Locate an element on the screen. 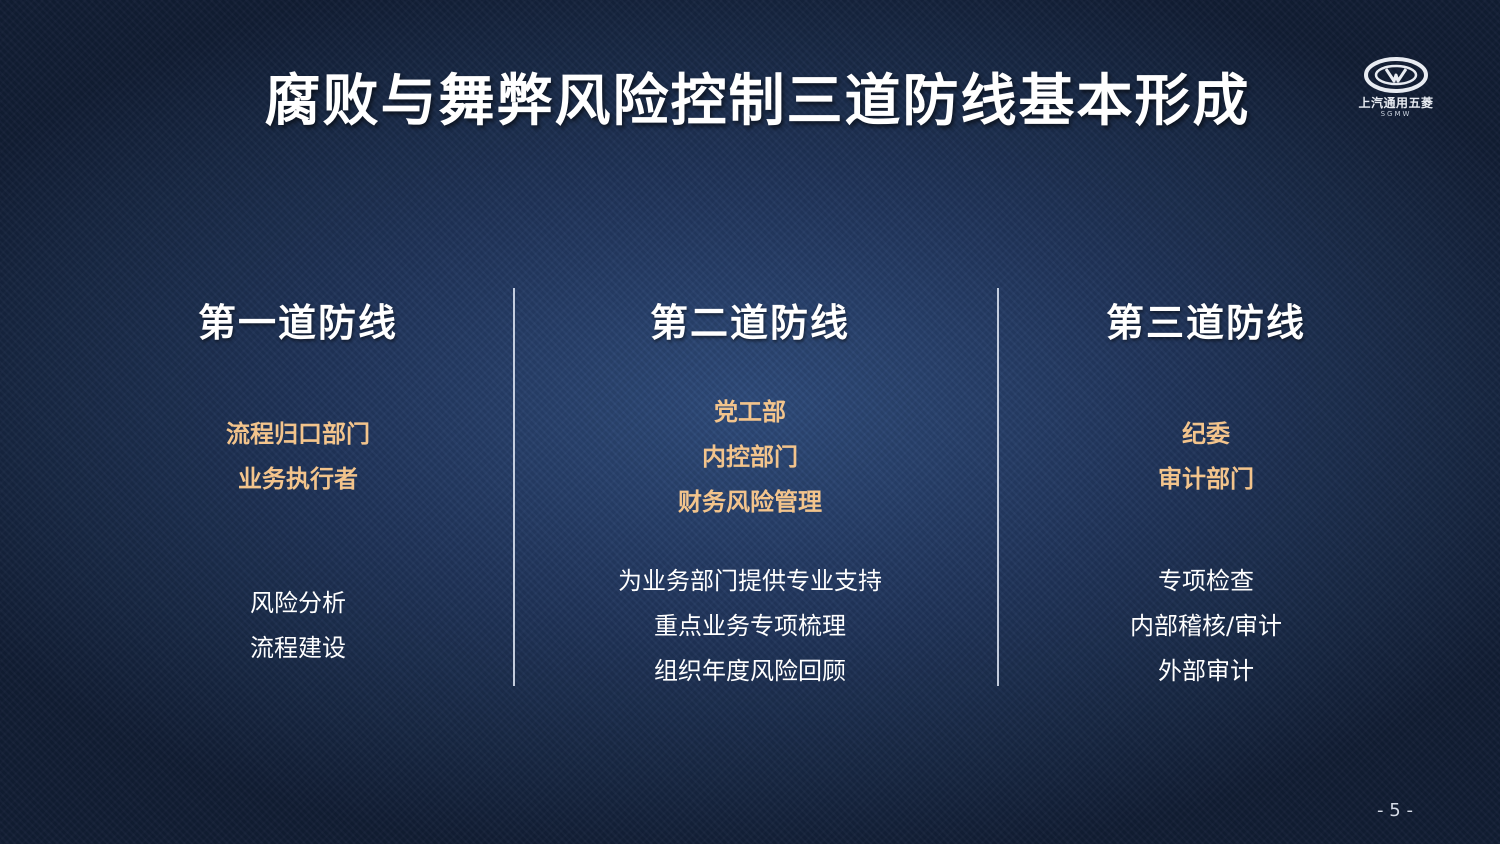  owner-item: 财务风险管理 is located at coordinates (750, 502).